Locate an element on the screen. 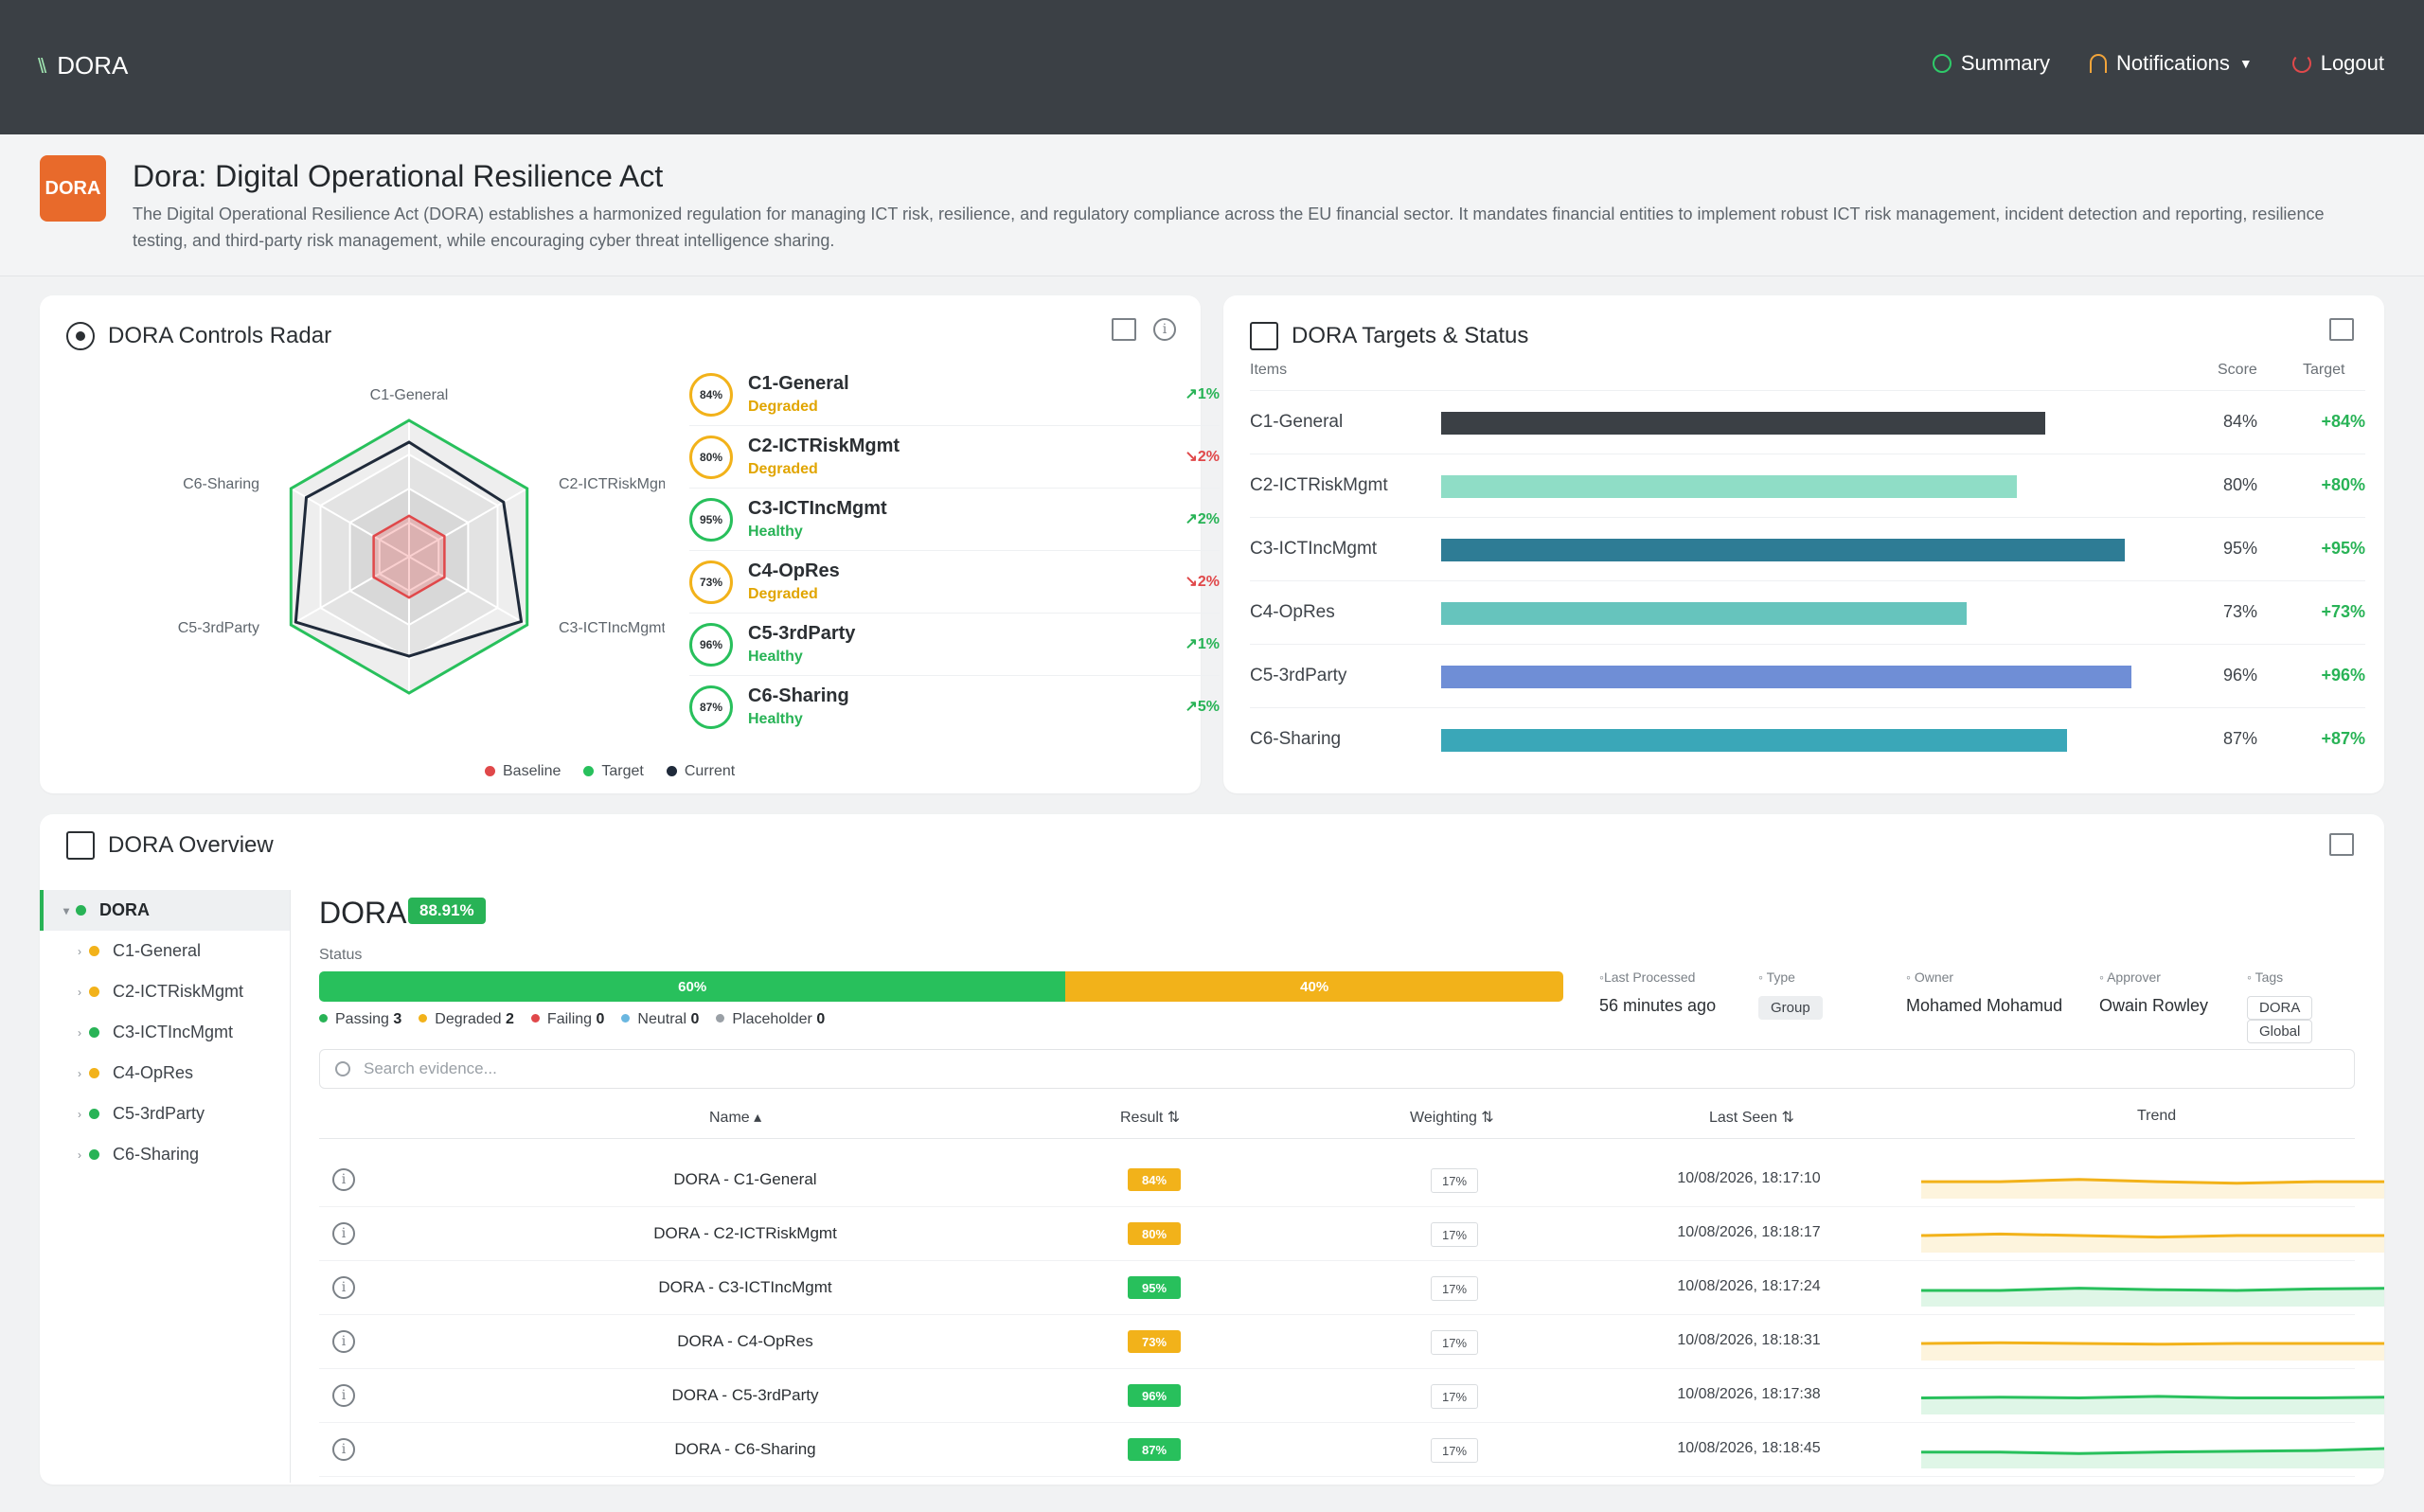  tree-item-label: C3-ICTIncMgmt is located at coordinates (173, 1032).